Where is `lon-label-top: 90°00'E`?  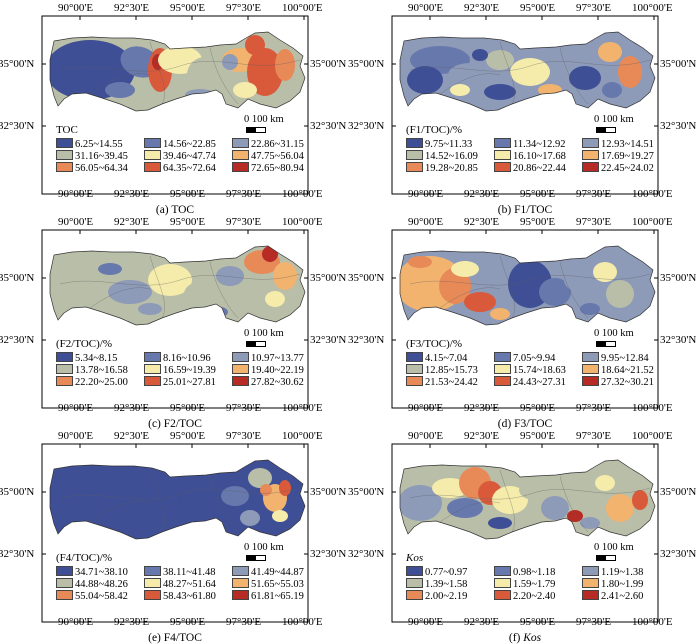 lon-label-top: 90°00'E is located at coordinates (426, 436).